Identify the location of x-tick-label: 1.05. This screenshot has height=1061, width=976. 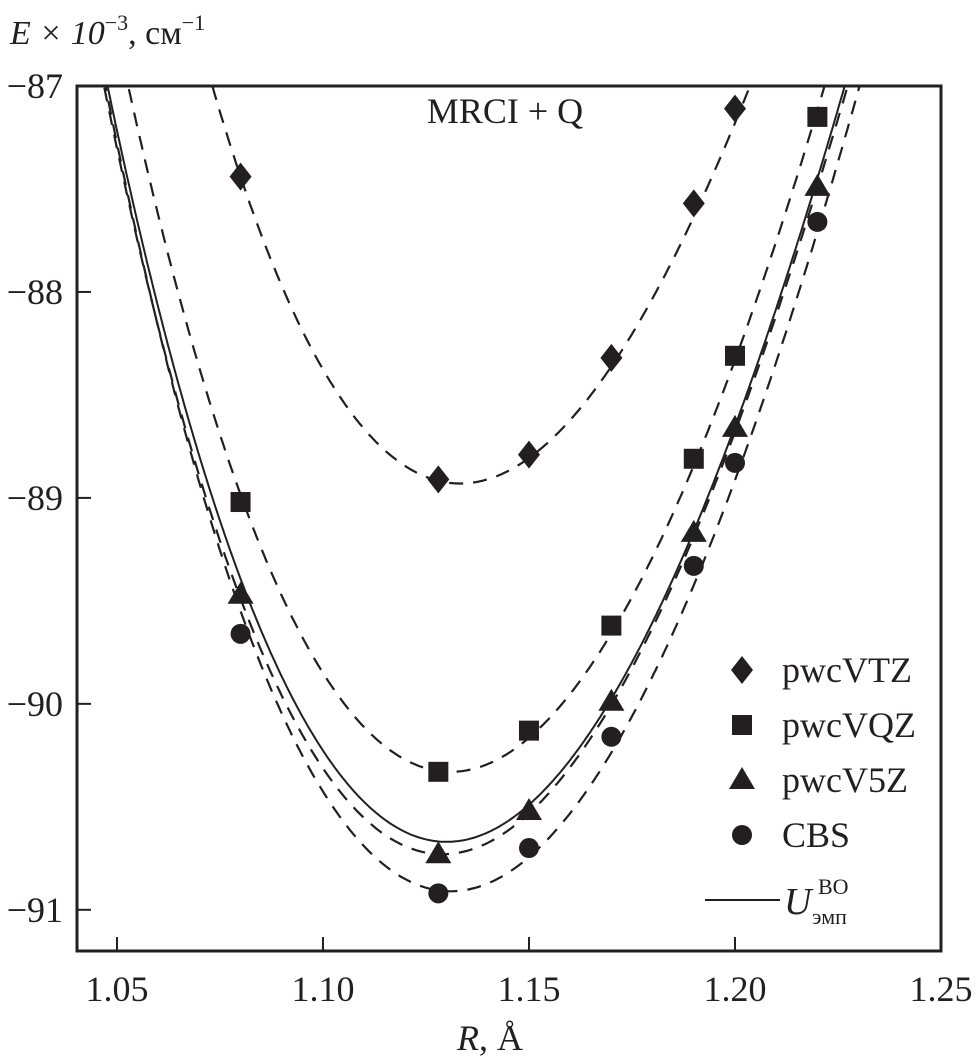
(116, 989).